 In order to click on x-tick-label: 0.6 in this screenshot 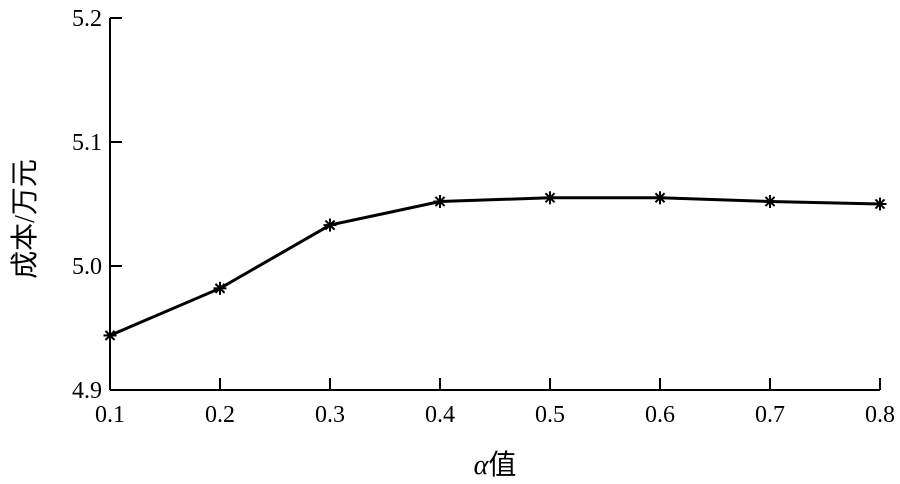, I will do `click(660, 415)`.